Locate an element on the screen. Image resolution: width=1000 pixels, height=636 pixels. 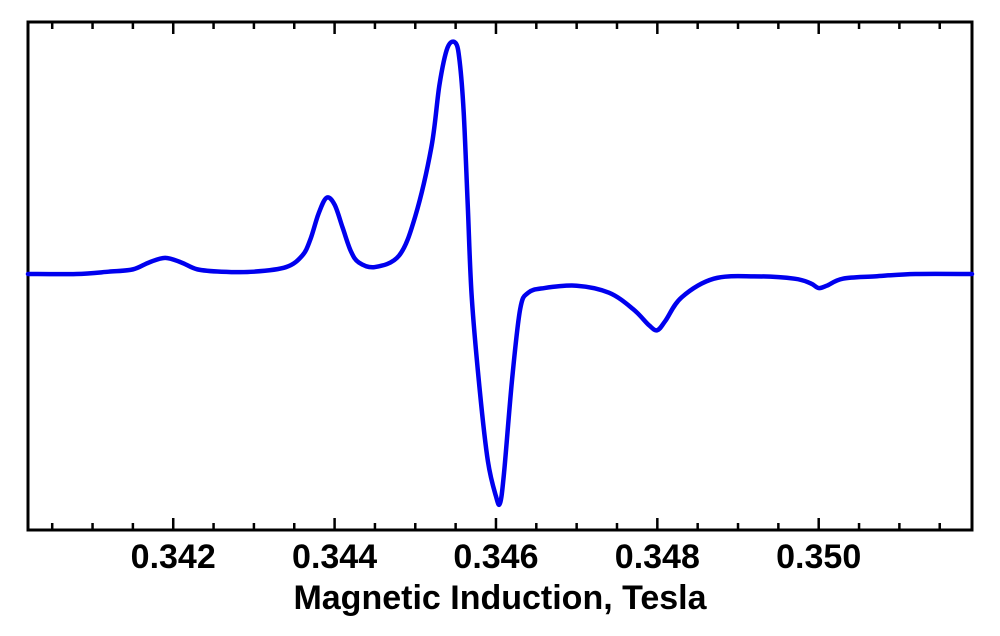
x-axis-title: Magnetic Induction, Tesla is located at coordinates (500, 598).